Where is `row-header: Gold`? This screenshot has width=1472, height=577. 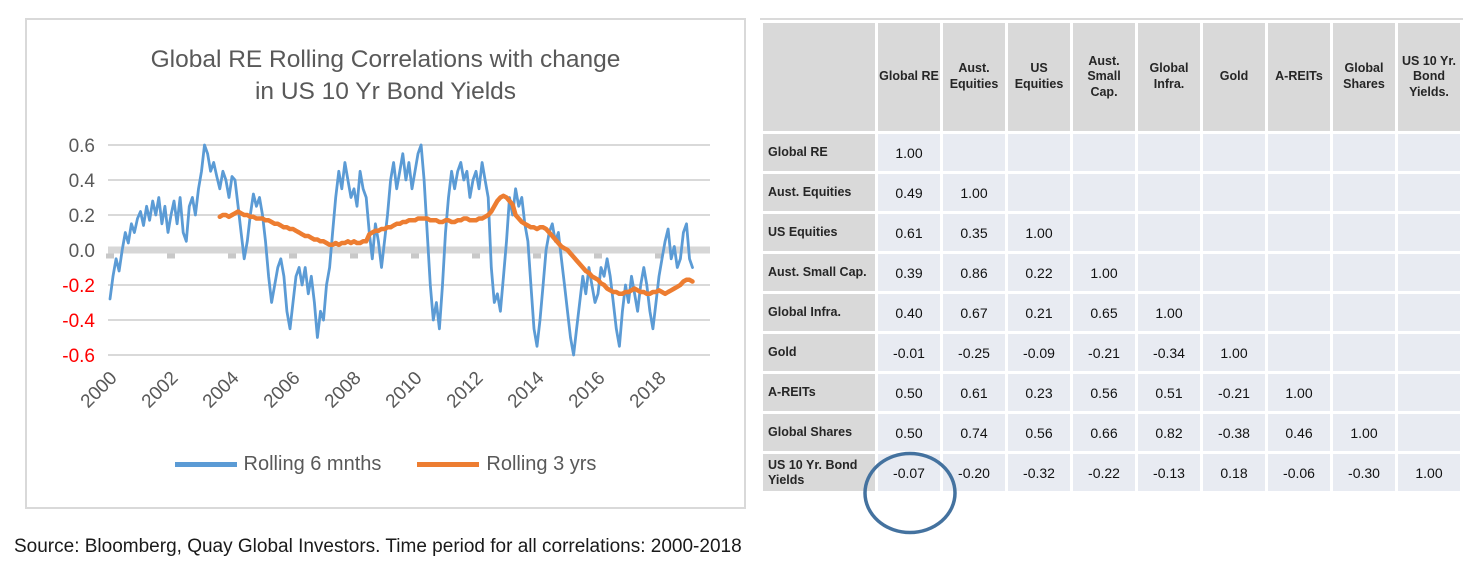 row-header: Gold is located at coordinates (819, 352).